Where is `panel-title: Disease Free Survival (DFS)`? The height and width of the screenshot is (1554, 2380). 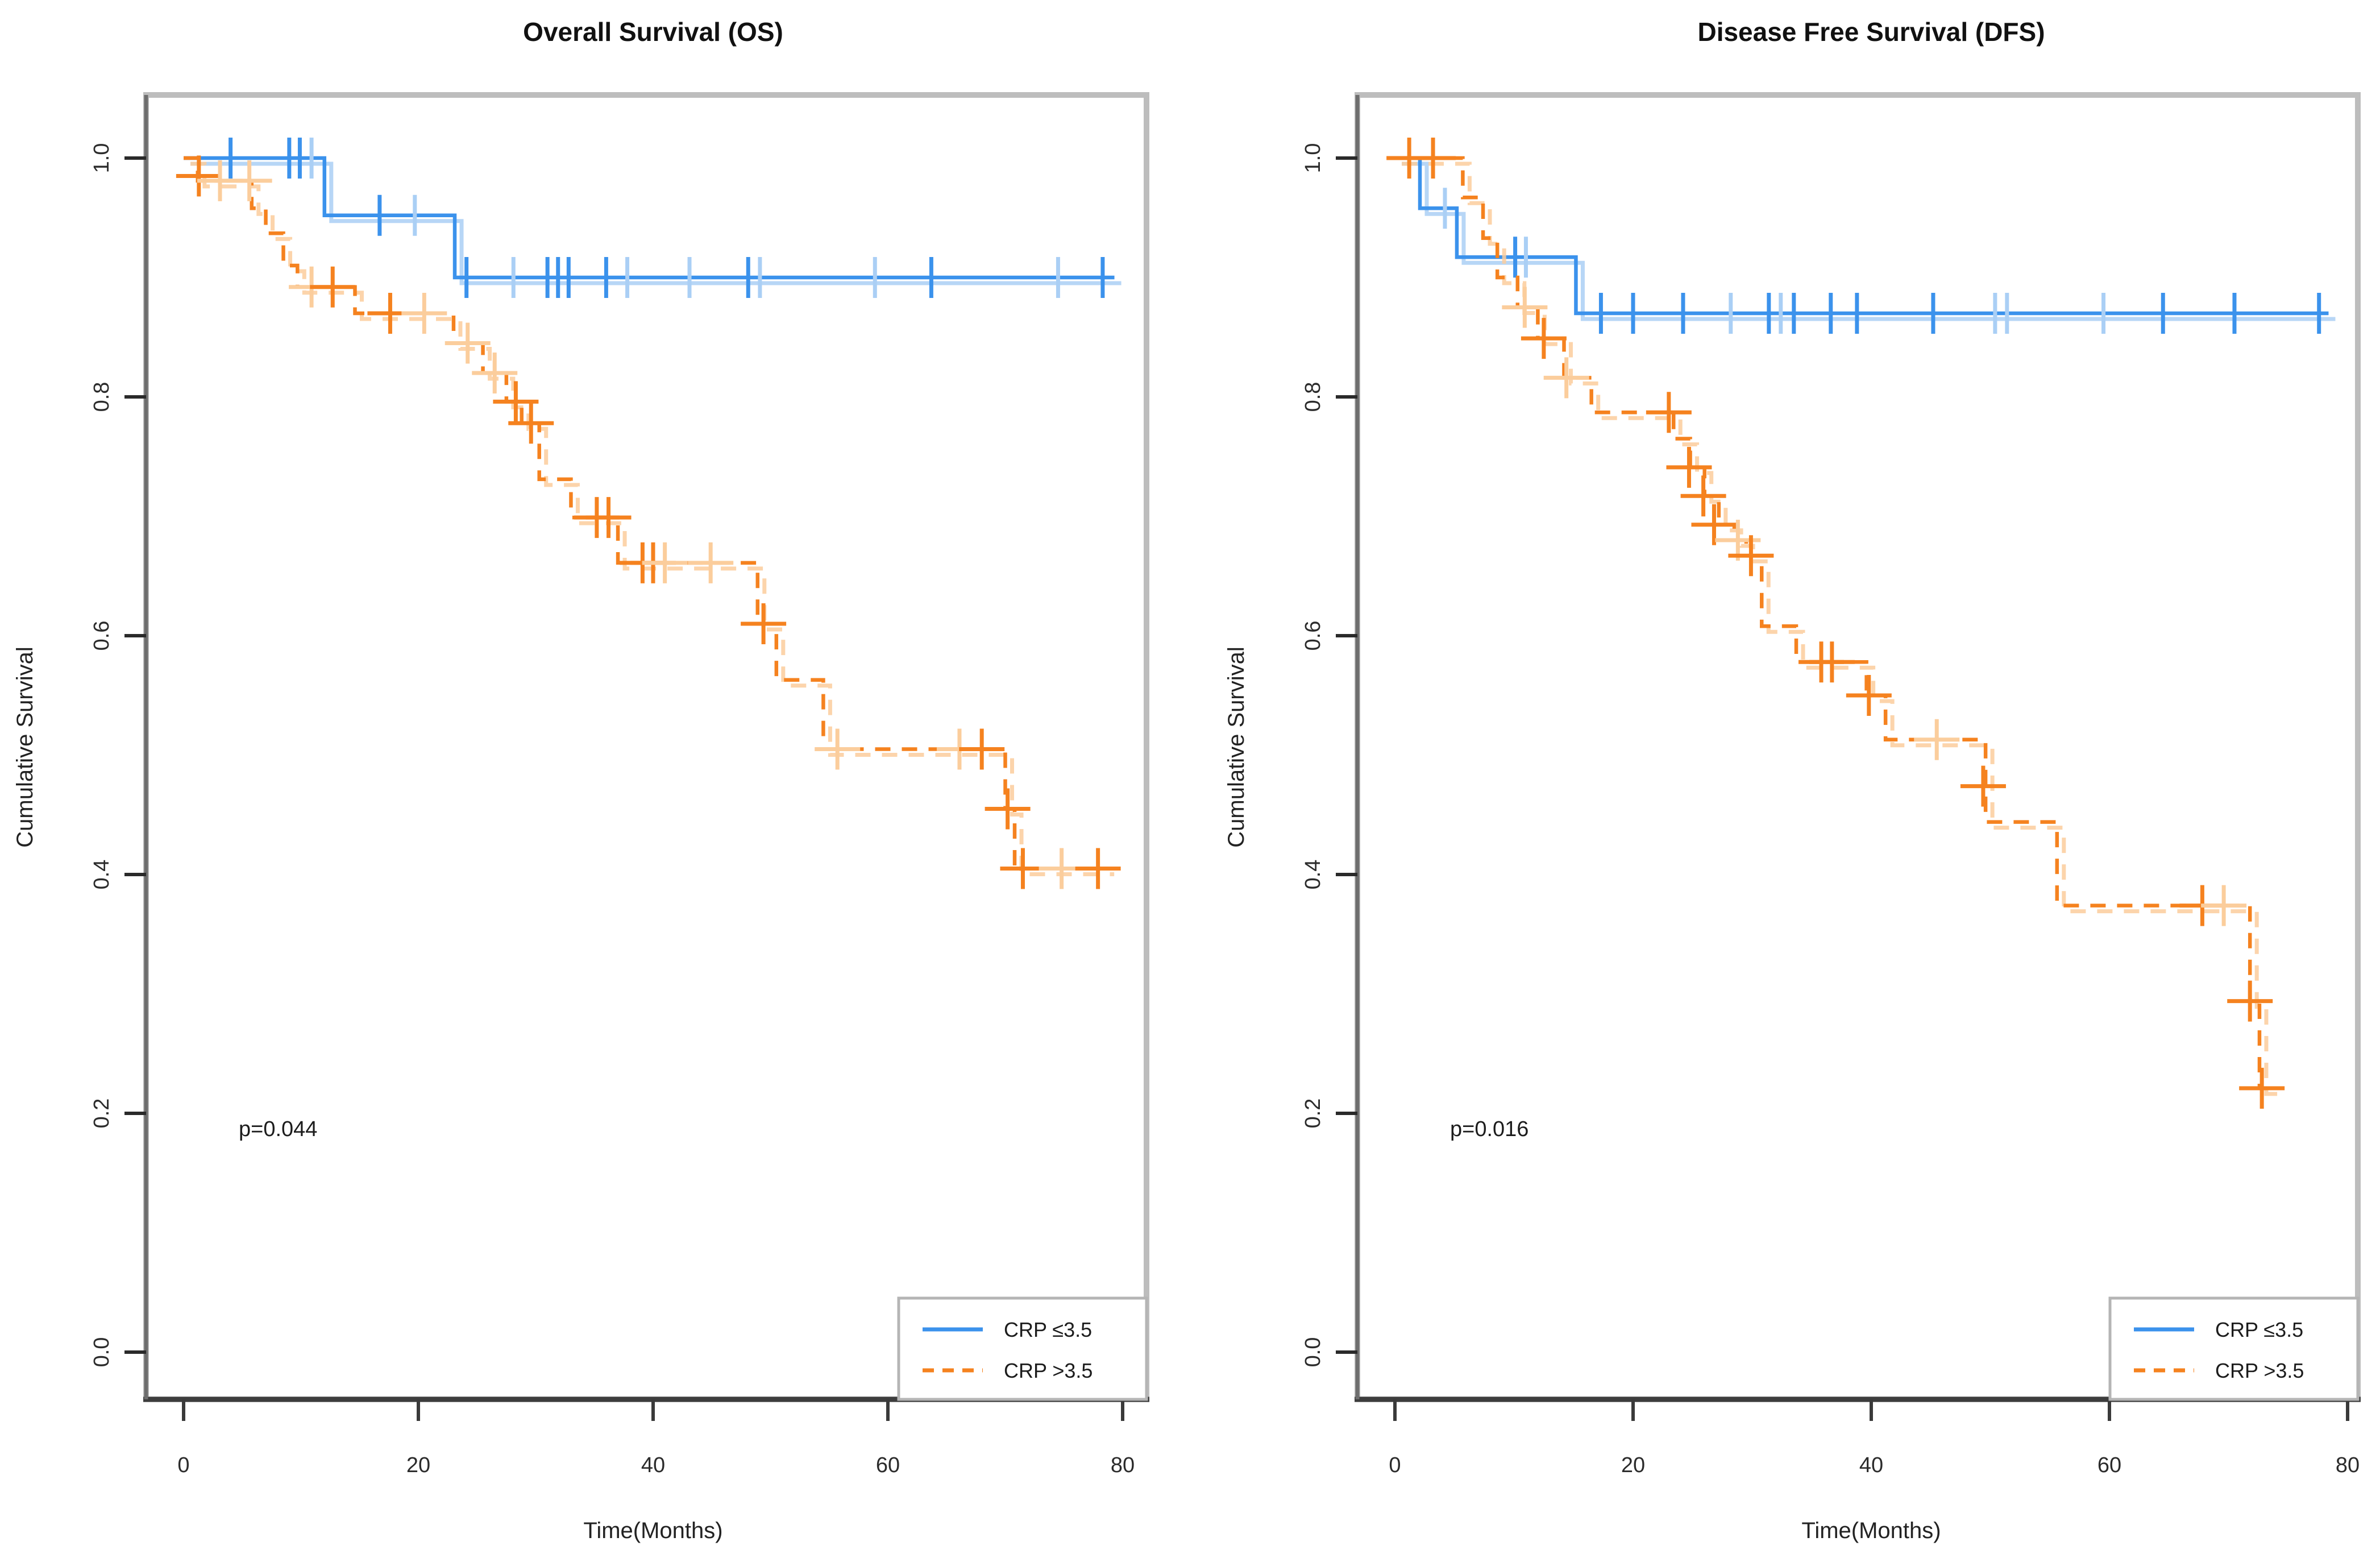 panel-title: Disease Free Survival (DFS) is located at coordinates (1871, 32).